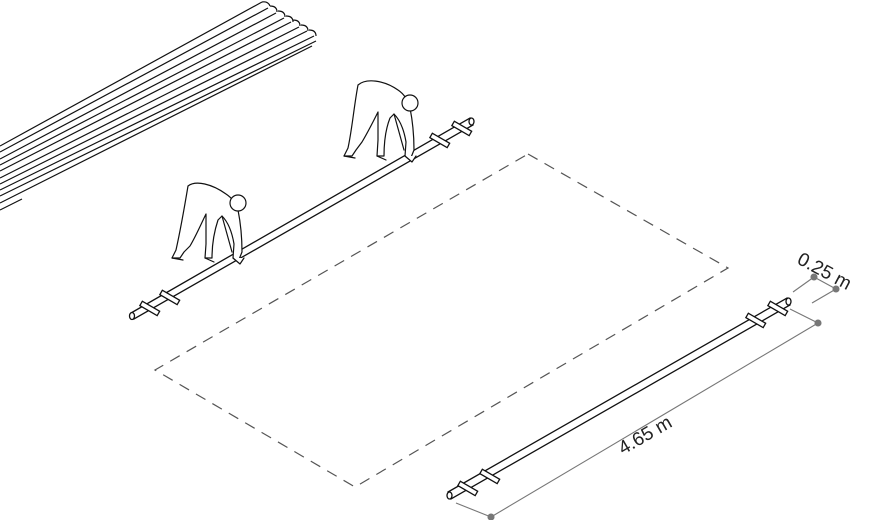 This screenshot has width=869, height=520. I want to click on length-label: 4.65 m, so click(645, 435).